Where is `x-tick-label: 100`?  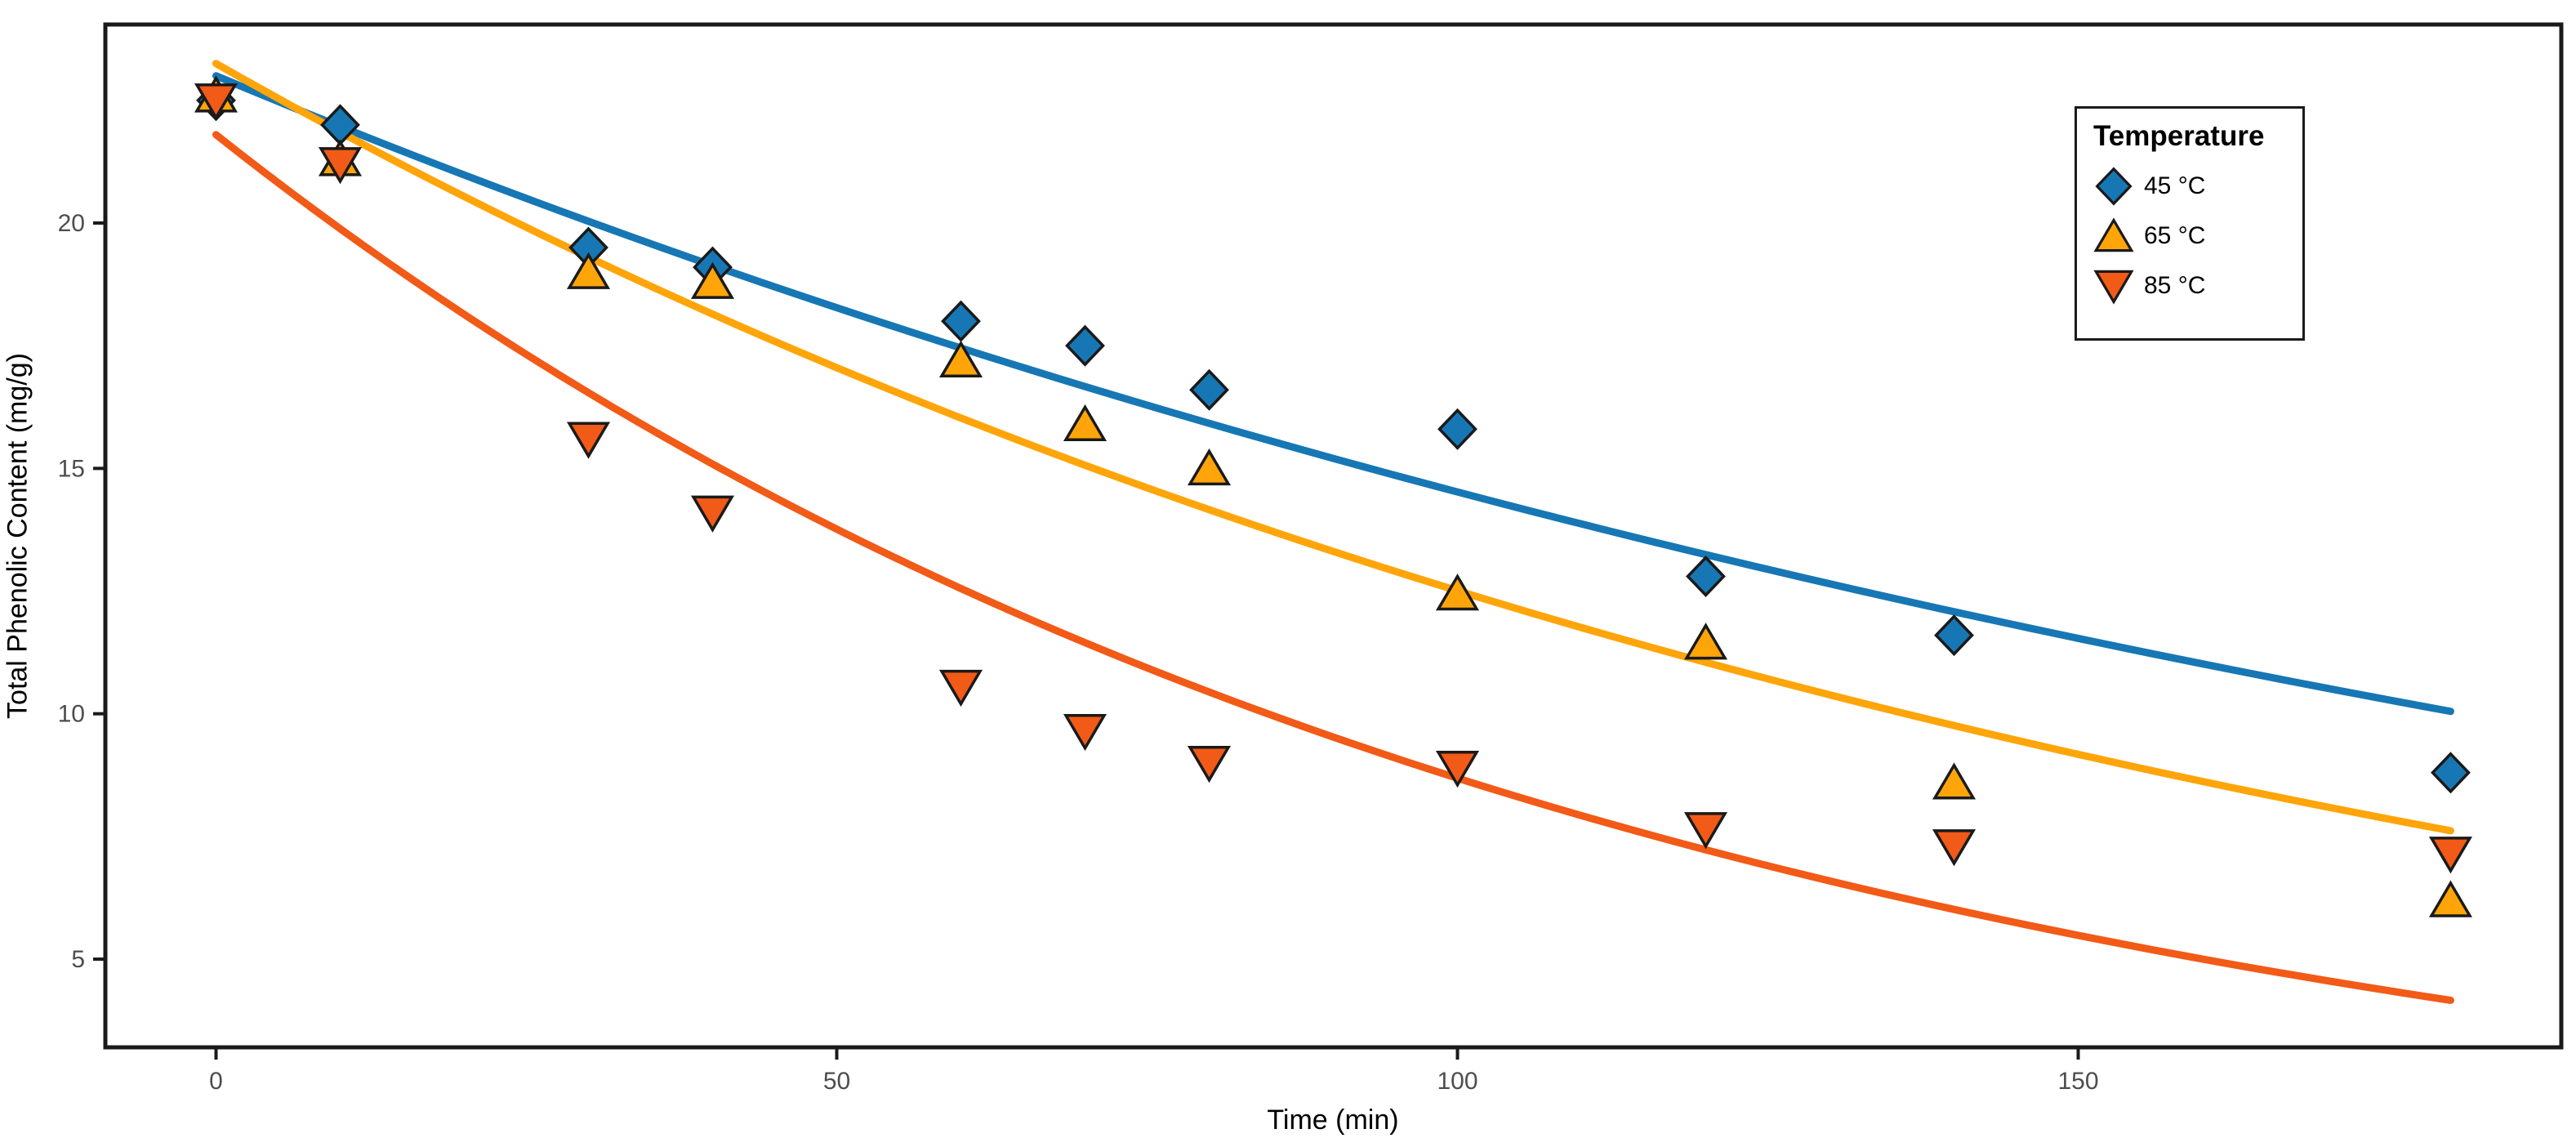
x-tick-label: 100 is located at coordinates (1457, 1081).